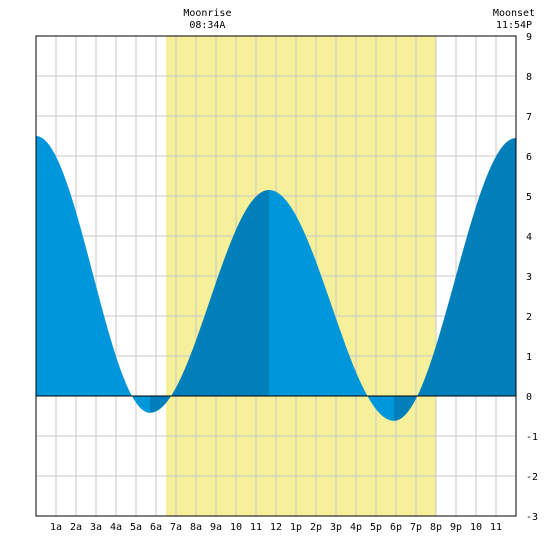 This screenshot has width=550, height=550. Describe the element at coordinates (296, 527) in the screenshot. I see `x-tick-label: 1p` at that location.